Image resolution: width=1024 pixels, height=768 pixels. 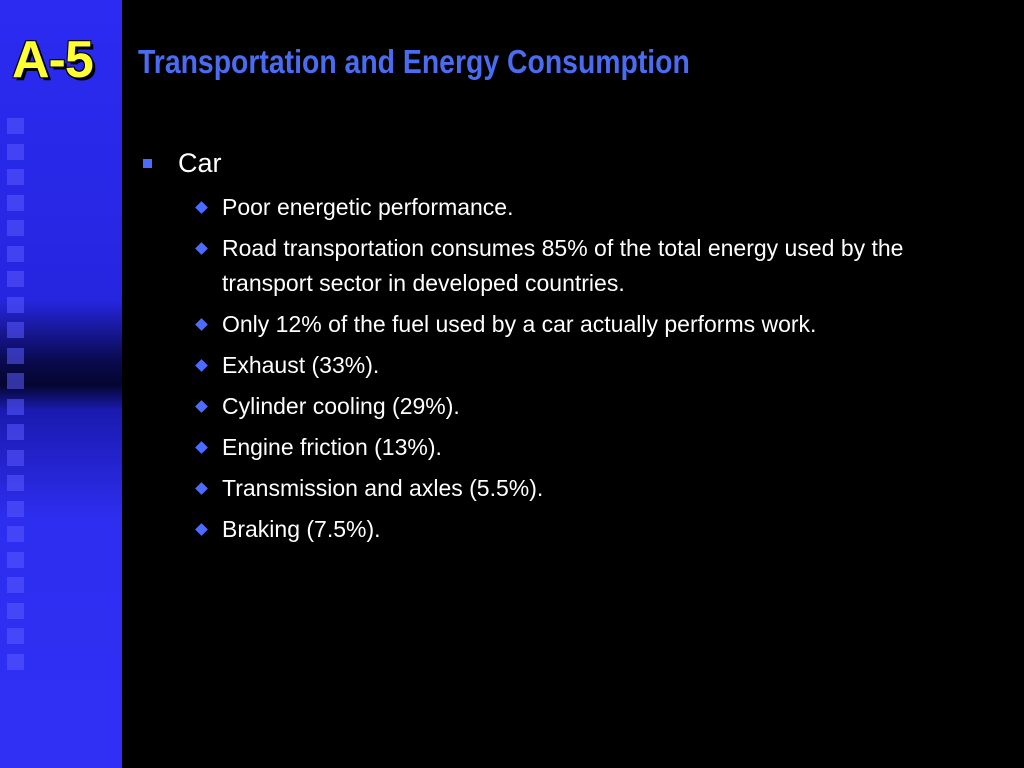 I want to click on bullet-item-car: Car, so click(x=570, y=163).